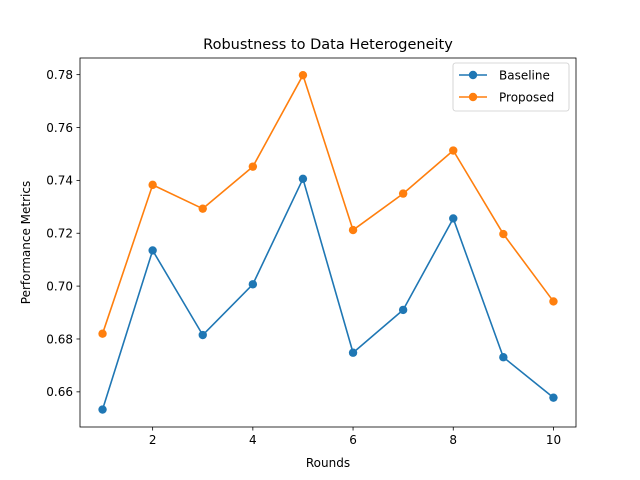 This screenshot has width=640, height=480. I want to click on y-tick-label: 0.68, so click(59, 339).